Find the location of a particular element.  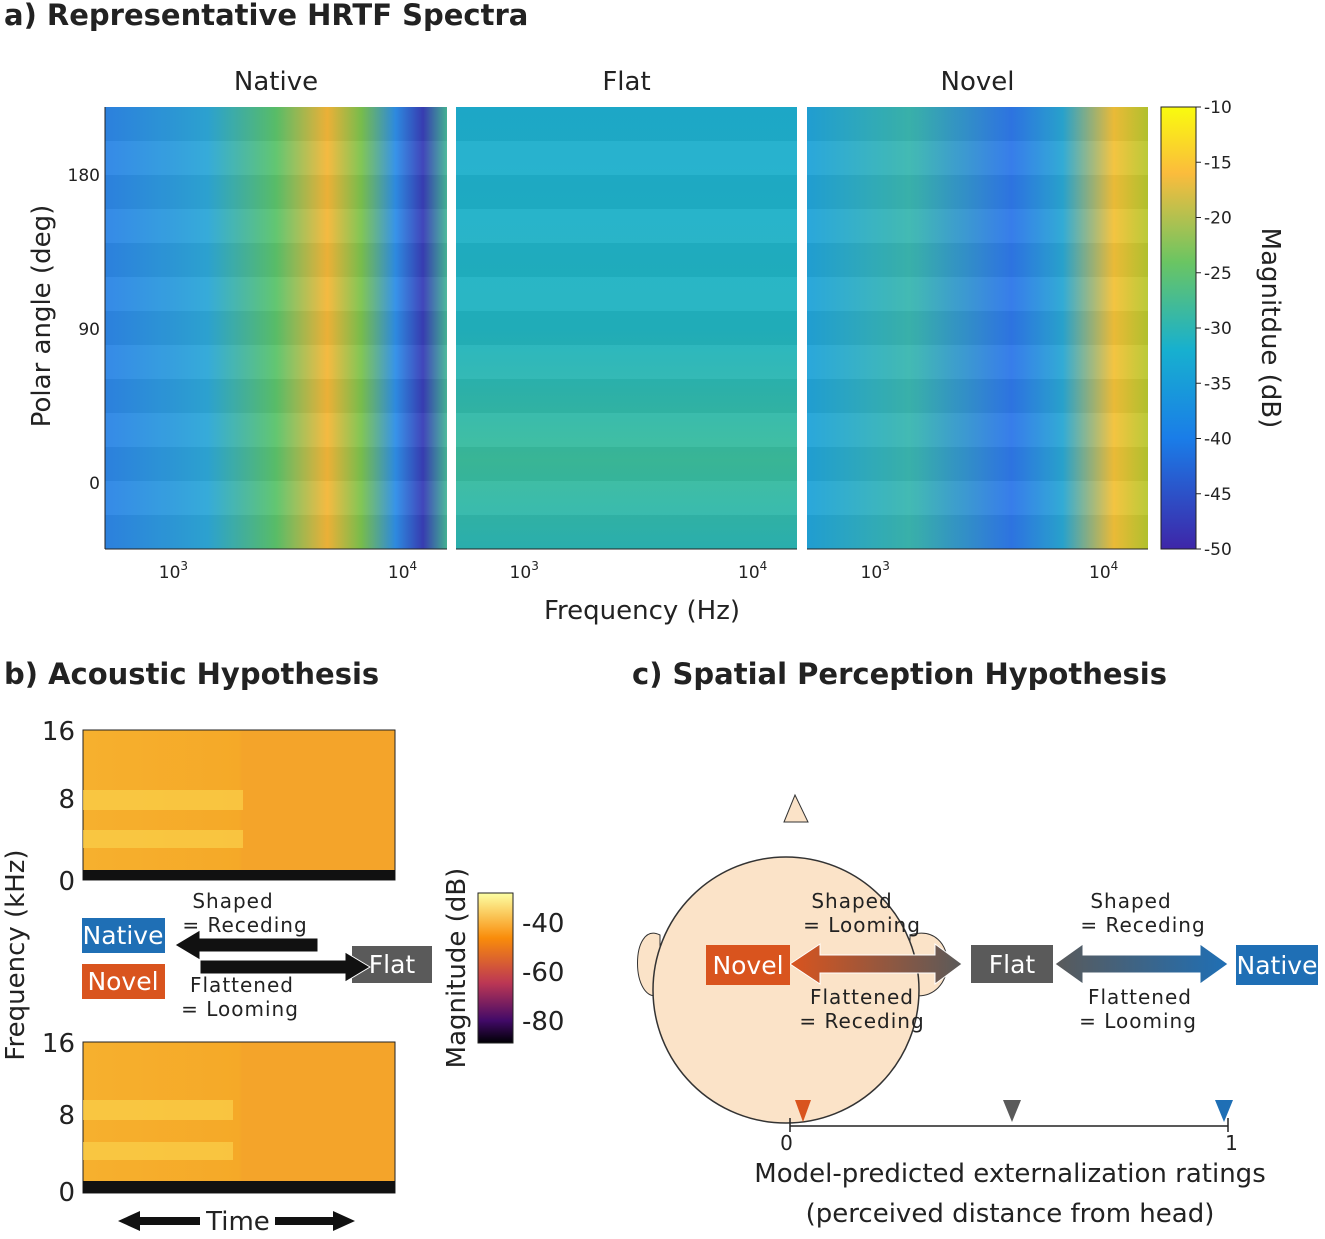

colorbar-tick-label: -80 is located at coordinates (543, 1022).